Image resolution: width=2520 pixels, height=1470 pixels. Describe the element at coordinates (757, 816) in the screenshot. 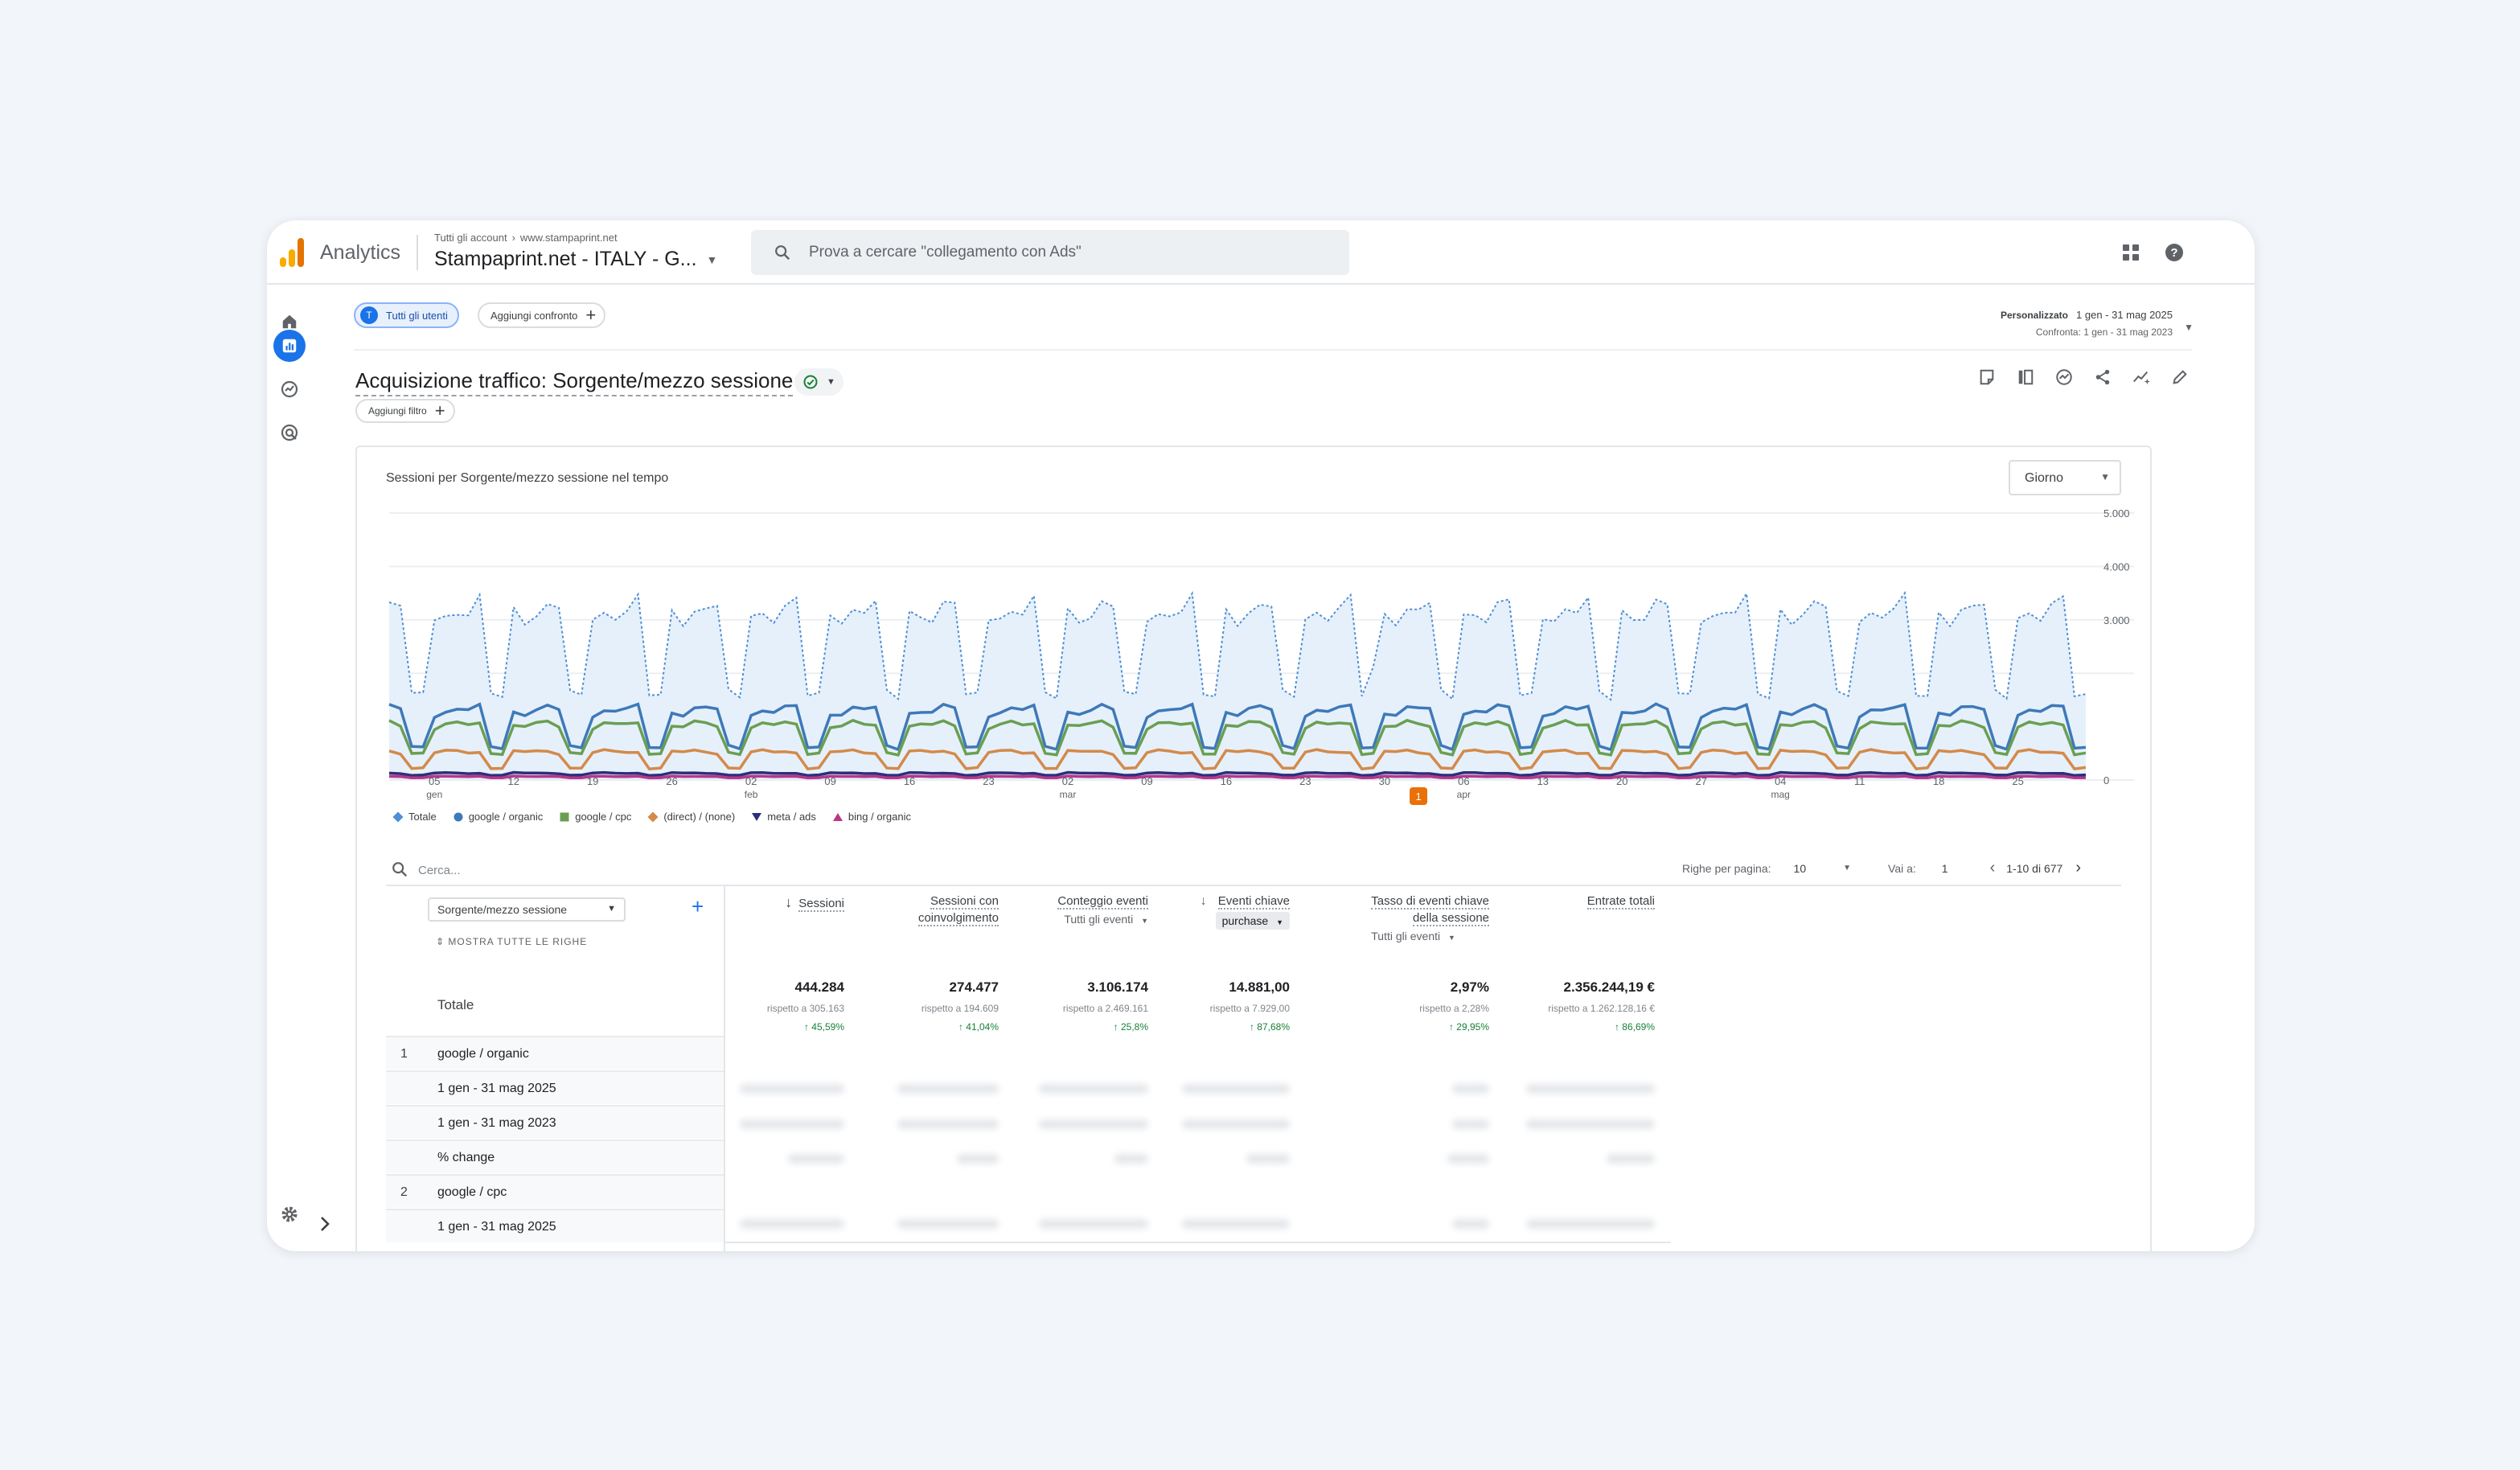

I see `triangle-down-marker-icon` at that location.